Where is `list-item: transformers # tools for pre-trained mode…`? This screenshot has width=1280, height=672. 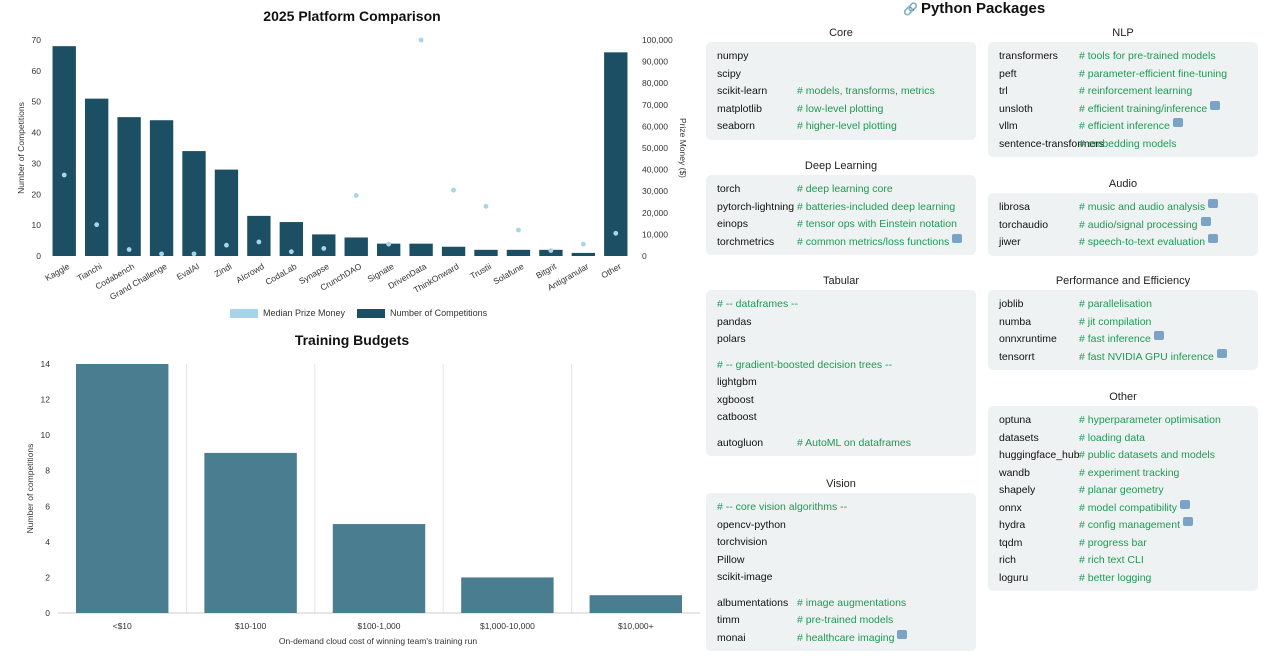
list-item: transformers # tools for pre-trained mode… is located at coordinates (1123, 57).